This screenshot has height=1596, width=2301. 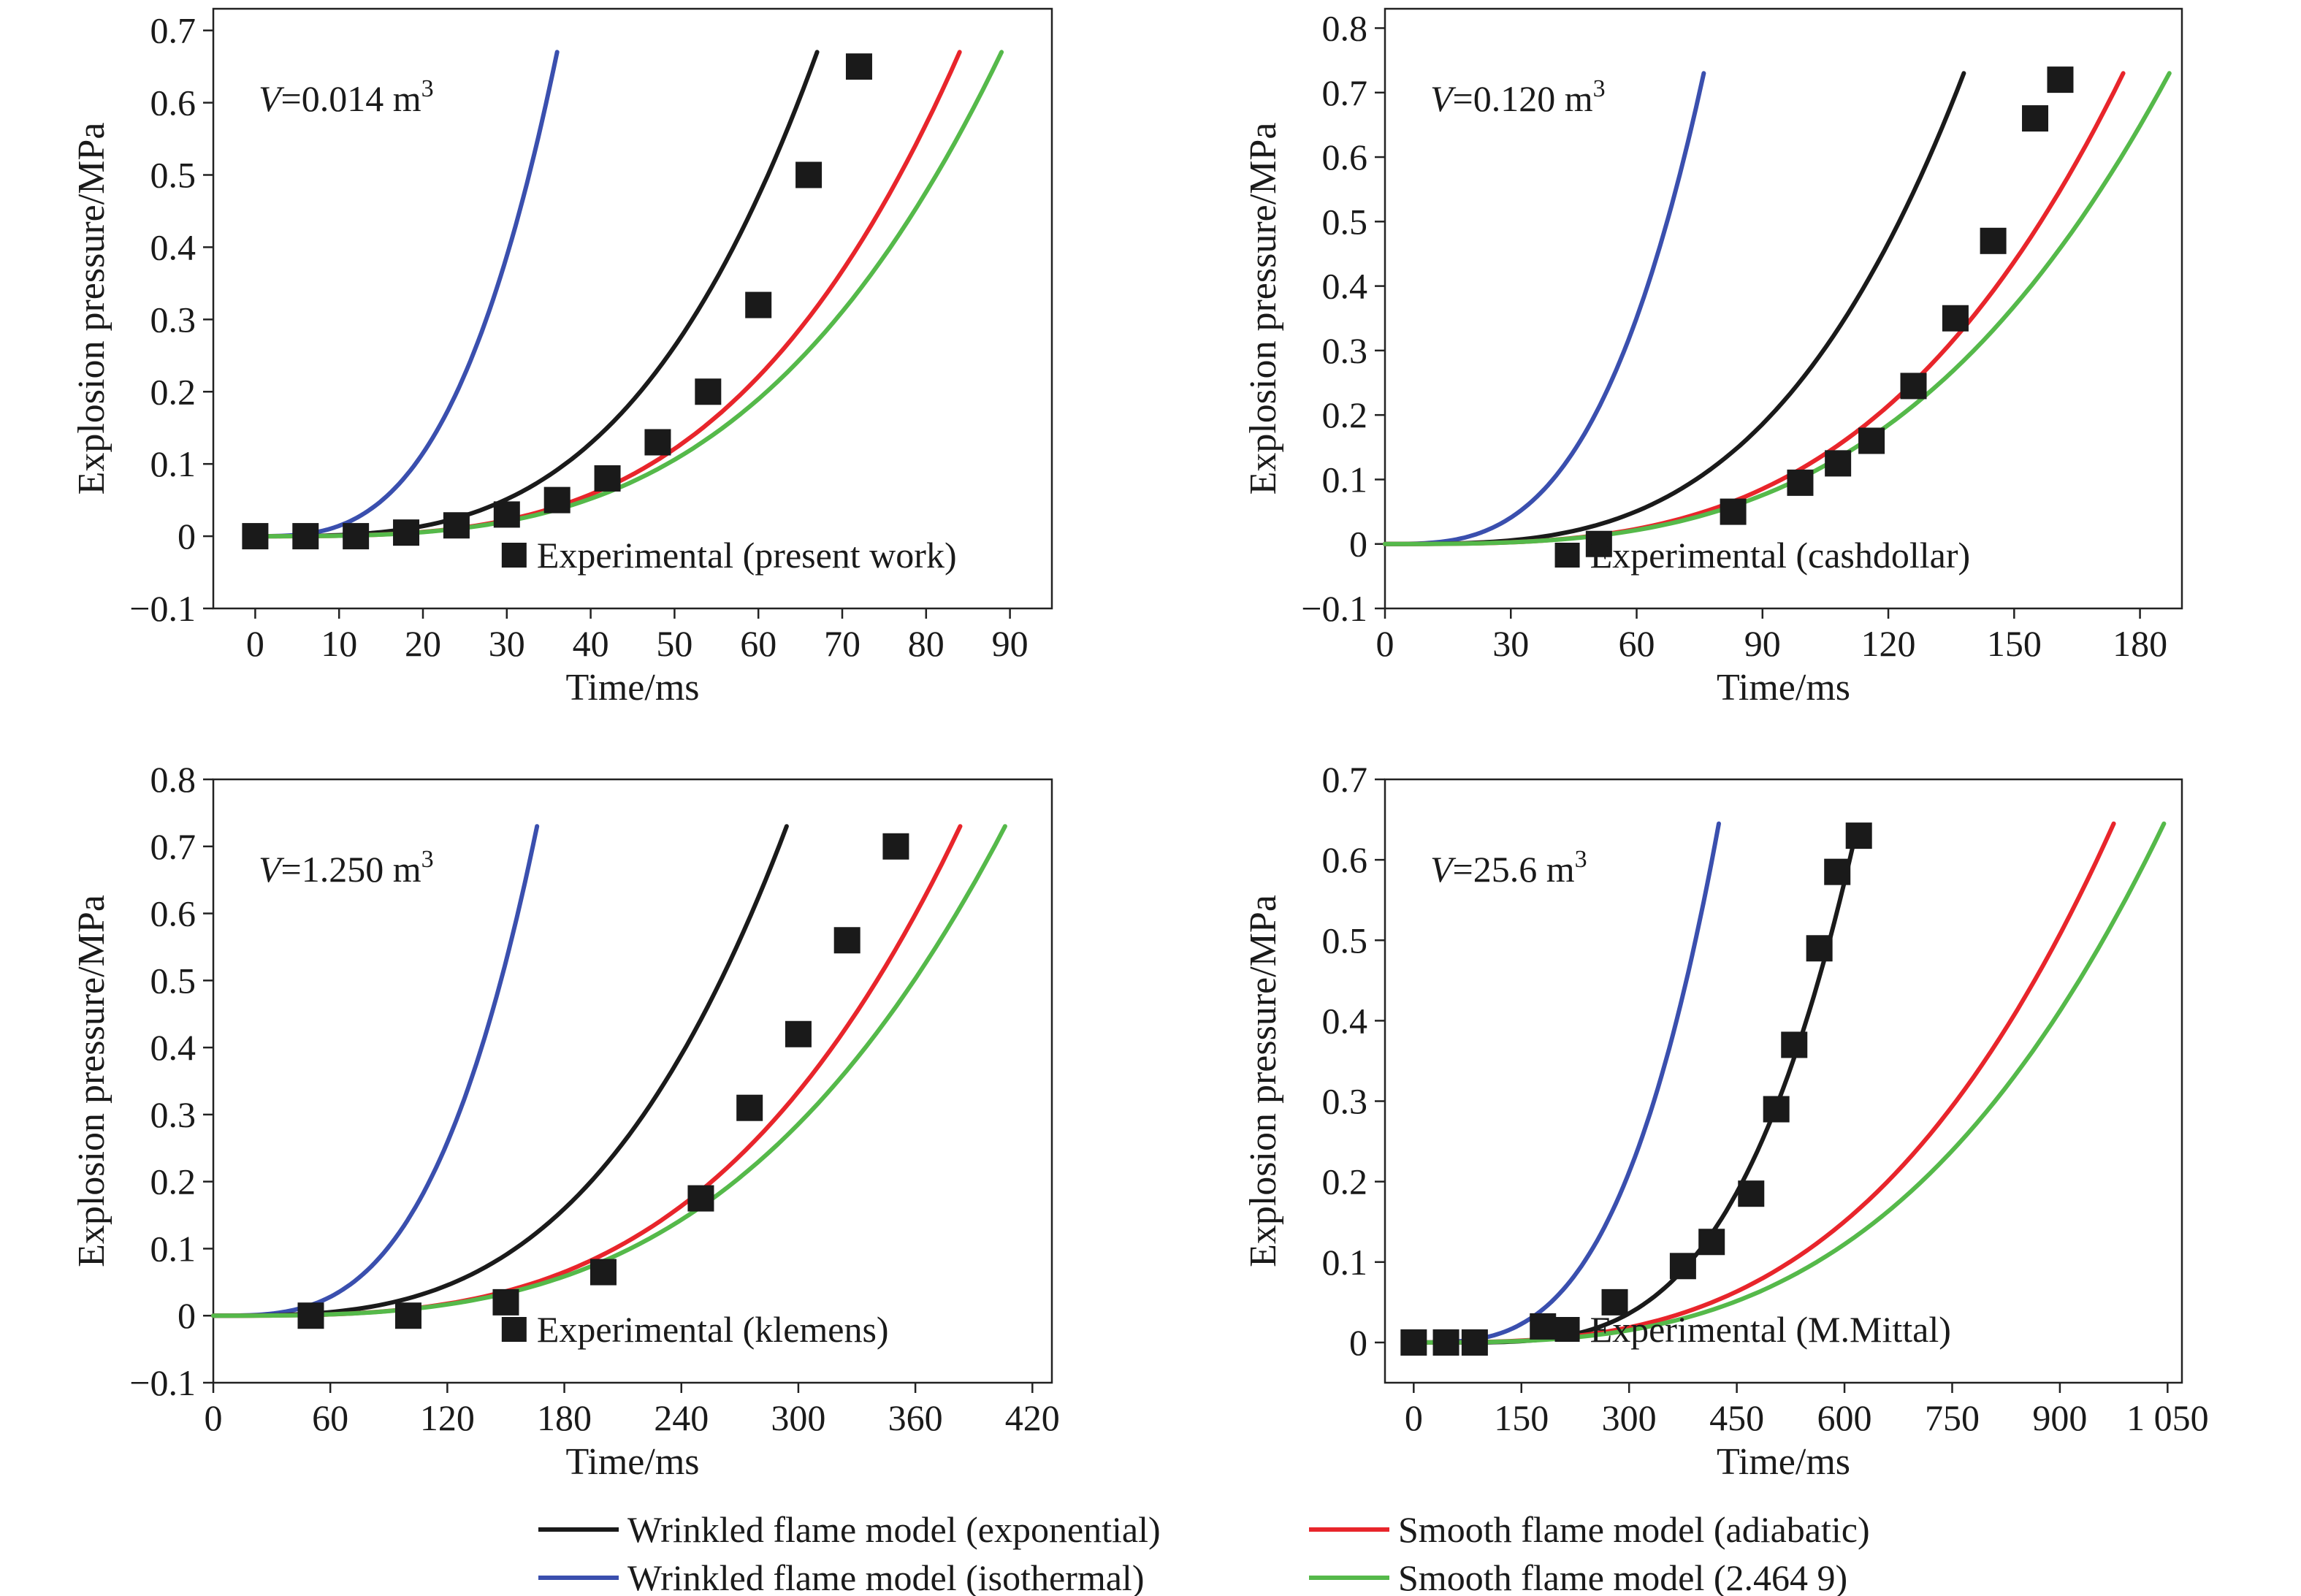 I want to click on volume-label: V=1.250 m3, so click(x=347, y=868).